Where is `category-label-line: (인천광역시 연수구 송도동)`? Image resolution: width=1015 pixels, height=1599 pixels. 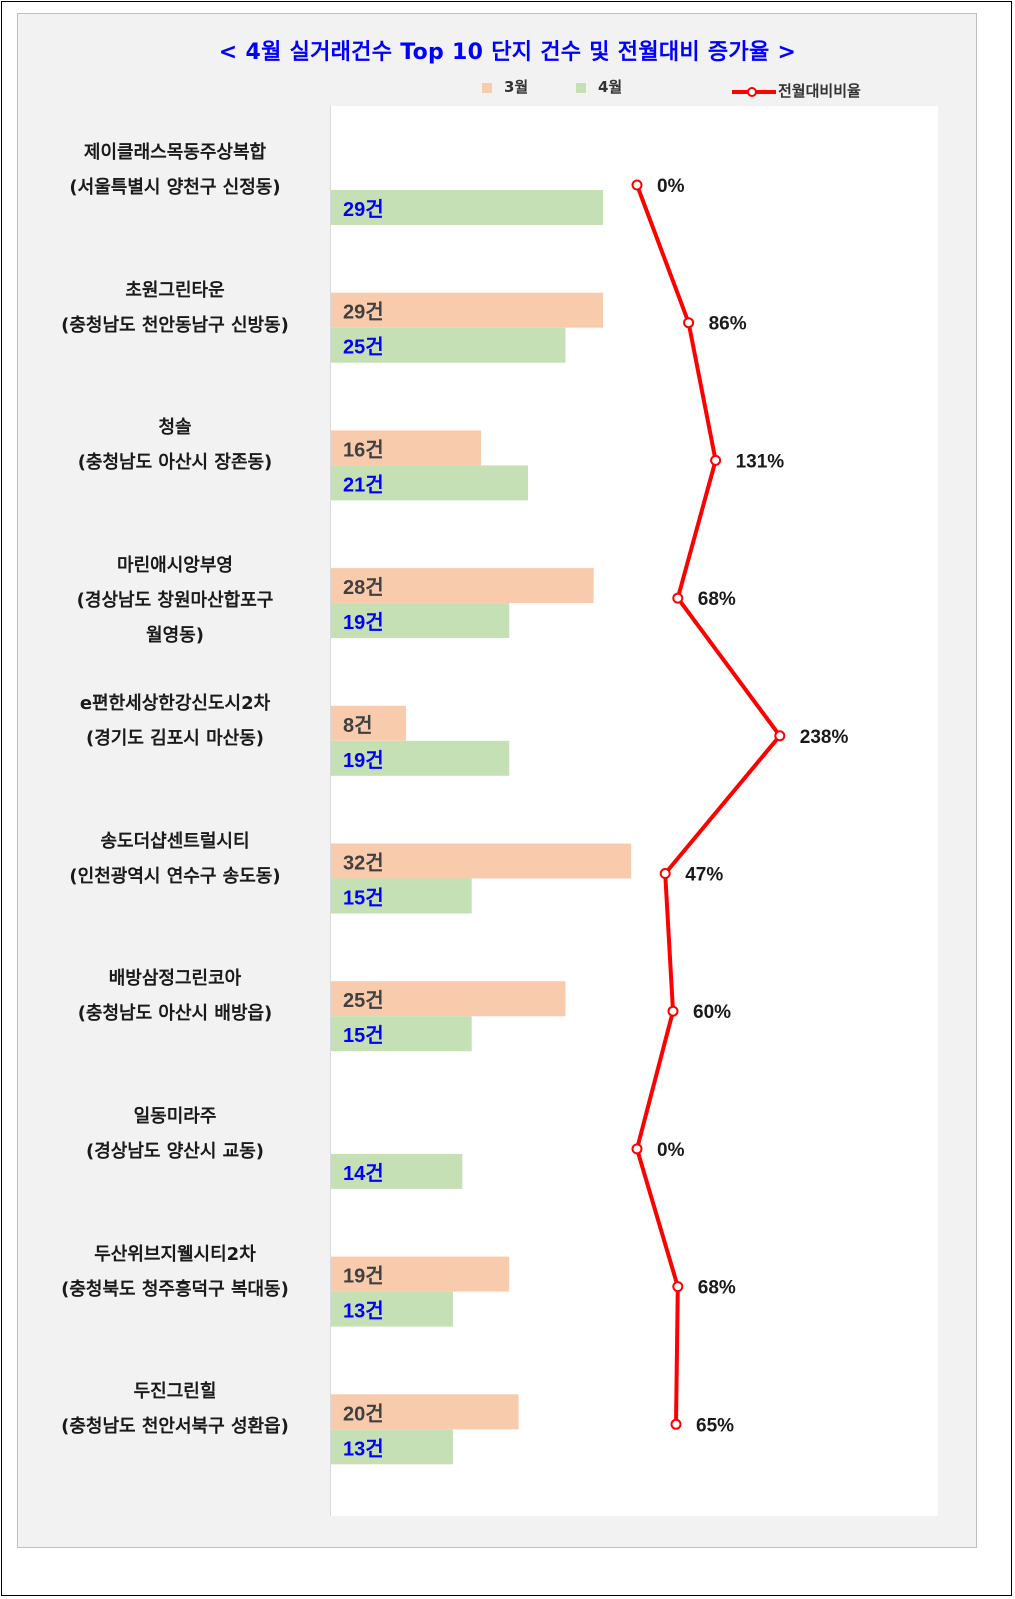
category-label-line: (인천광역시 연수구 송도동) is located at coordinates (175, 876).